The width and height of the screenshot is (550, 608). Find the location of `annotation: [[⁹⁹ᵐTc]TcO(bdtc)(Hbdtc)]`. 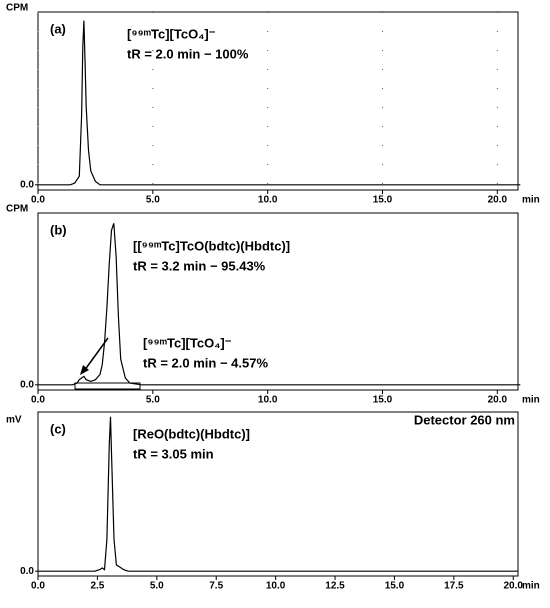

annotation: [[⁹⁹ᵐTc]TcO(bdtc)(Hbdtc)] is located at coordinates (211, 245).